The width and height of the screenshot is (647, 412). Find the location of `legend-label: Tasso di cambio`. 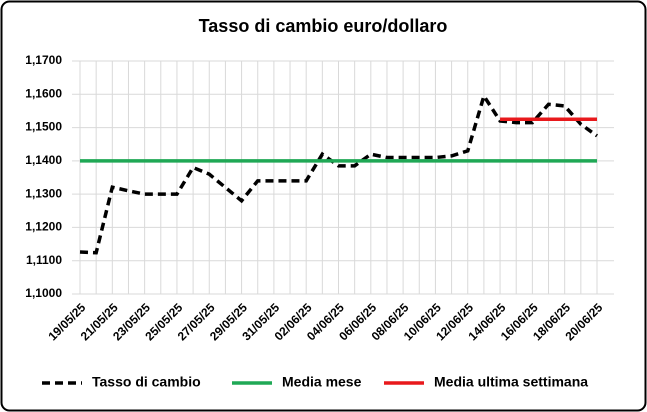

legend-label: Tasso di cambio is located at coordinates (146, 382).